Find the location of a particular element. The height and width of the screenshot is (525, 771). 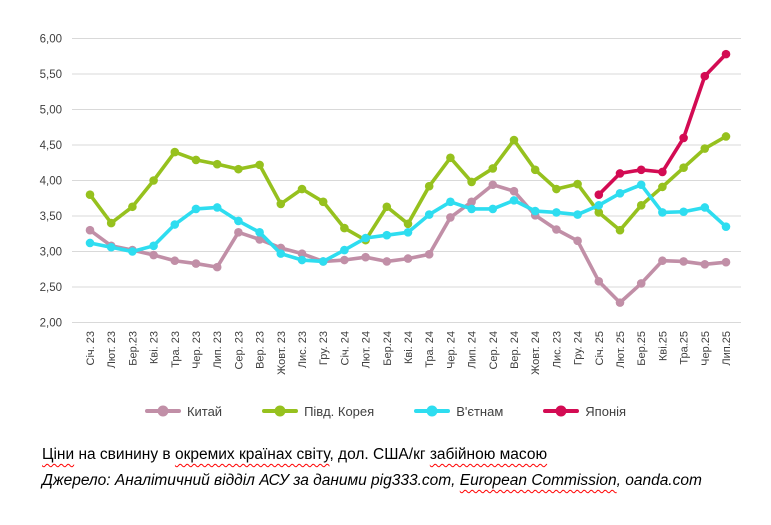

x-axis-tick-label: Тра. 23 is located at coordinates (176, 349).